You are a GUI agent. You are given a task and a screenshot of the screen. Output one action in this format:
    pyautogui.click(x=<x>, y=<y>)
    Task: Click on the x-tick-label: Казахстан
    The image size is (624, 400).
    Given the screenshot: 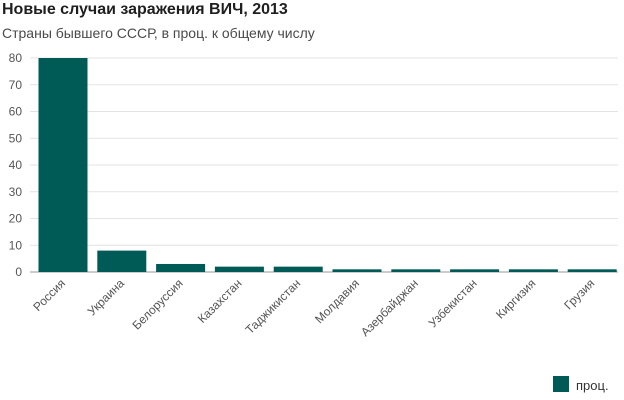 What is the action you would take?
    pyautogui.click(x=220, y=301)
    